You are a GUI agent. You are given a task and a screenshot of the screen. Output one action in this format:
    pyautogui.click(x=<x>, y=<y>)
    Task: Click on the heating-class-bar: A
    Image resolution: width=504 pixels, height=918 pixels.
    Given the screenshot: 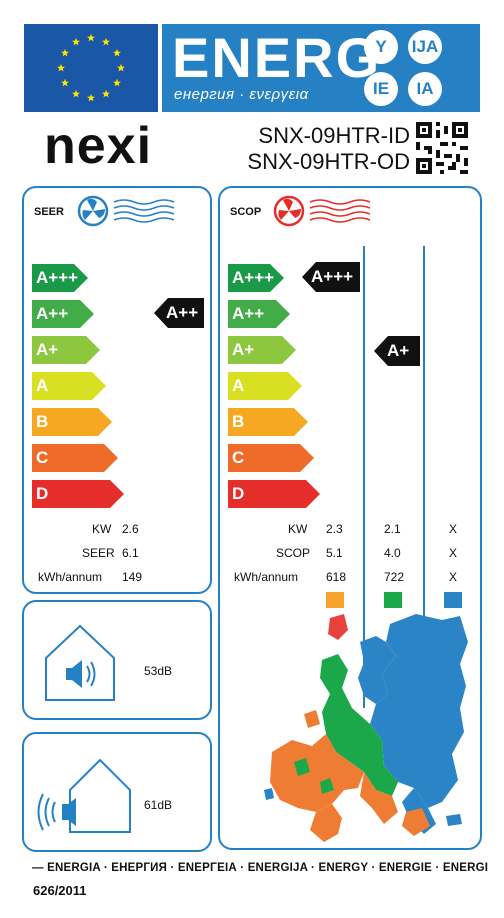 What is the action you would take?
    pyautogui.click(x=265, y=386)
    